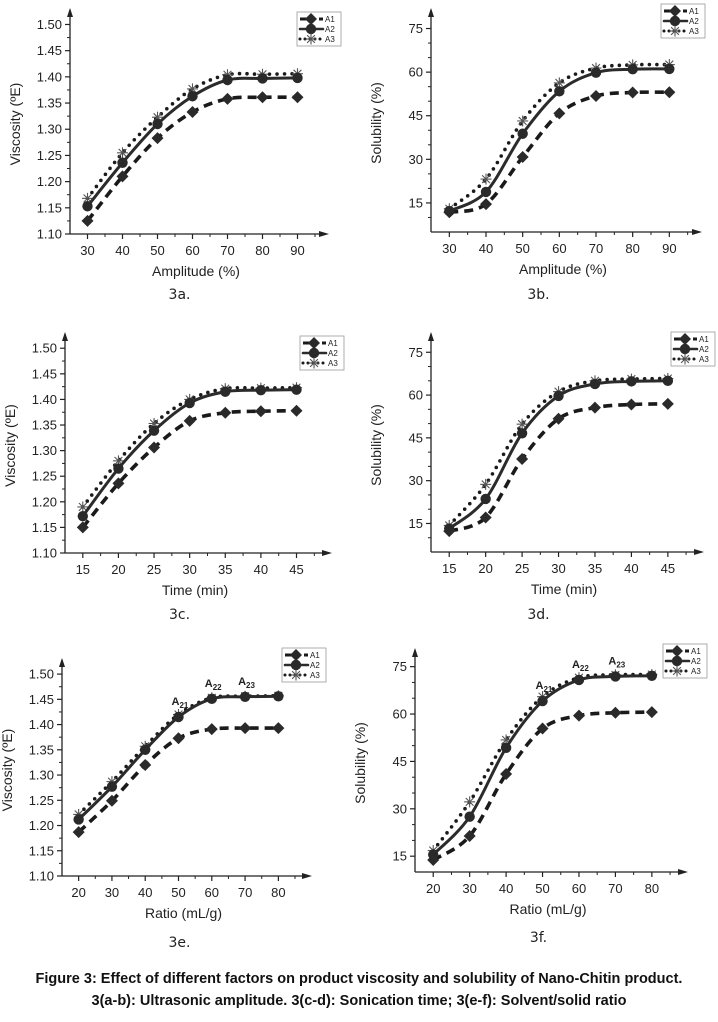  I want to click on x-axis-arrow-icon, so click(699, 552).